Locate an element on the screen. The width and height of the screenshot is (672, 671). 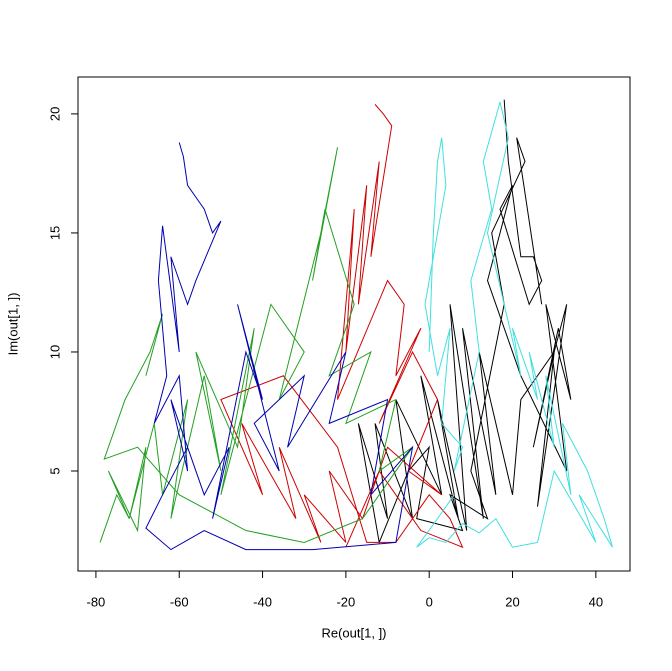
x-axis-label: Re(out[1, ]) is located at coordinates (353, 632).